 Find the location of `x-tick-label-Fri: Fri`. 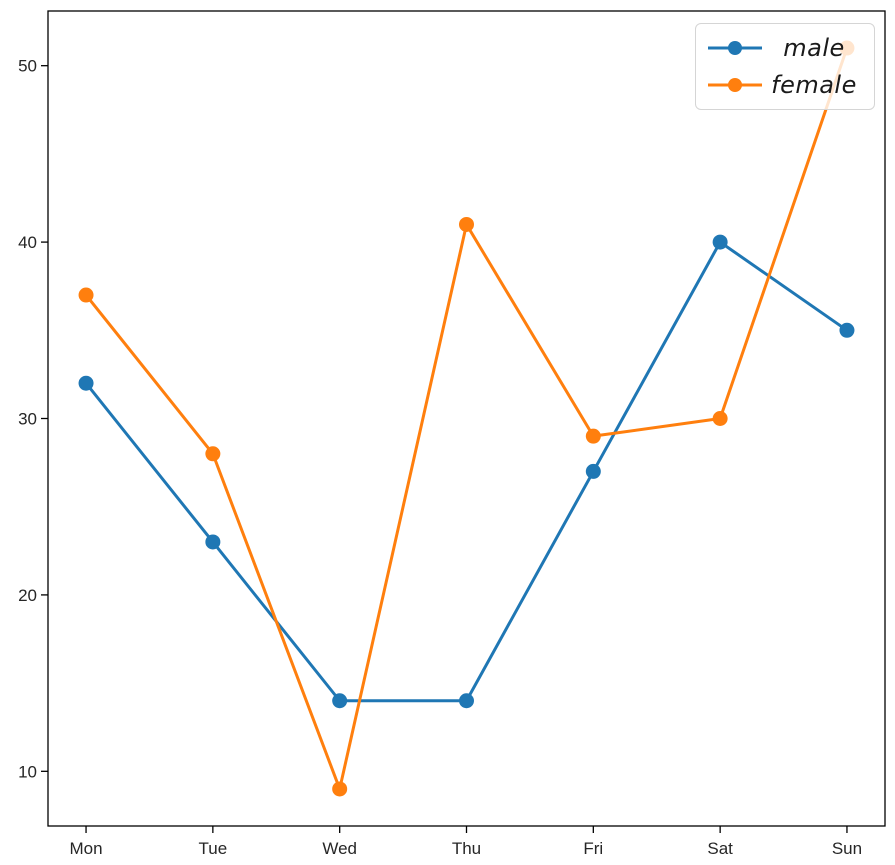

x-tick-label-Fri: Fri is located at coordinates (593, 848).